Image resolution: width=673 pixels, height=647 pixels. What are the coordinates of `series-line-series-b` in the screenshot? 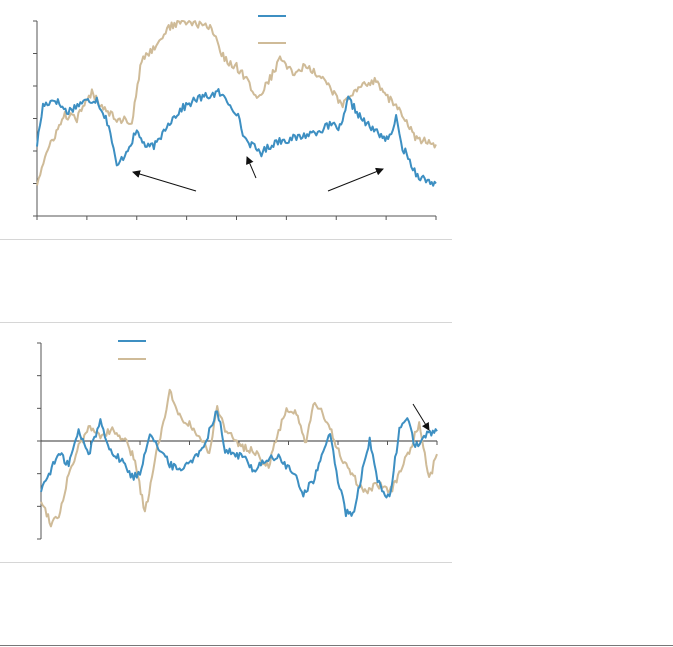 It's located at (239, 458).